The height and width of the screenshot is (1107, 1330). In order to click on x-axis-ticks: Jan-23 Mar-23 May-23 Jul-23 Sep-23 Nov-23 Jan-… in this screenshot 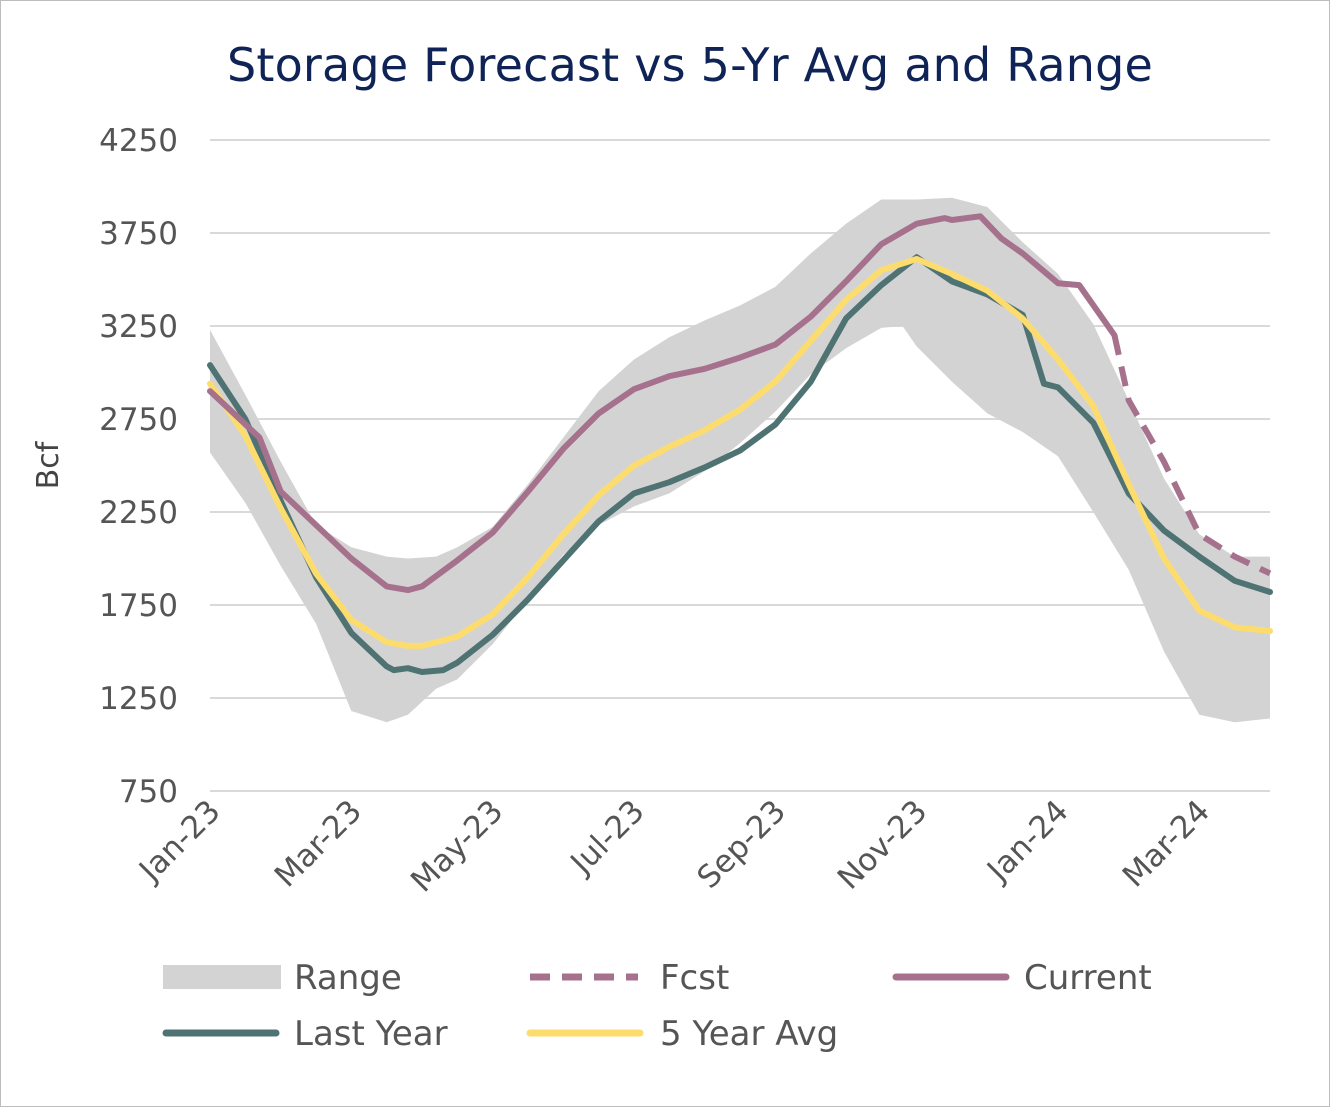, I will do `click(674, 846)`.